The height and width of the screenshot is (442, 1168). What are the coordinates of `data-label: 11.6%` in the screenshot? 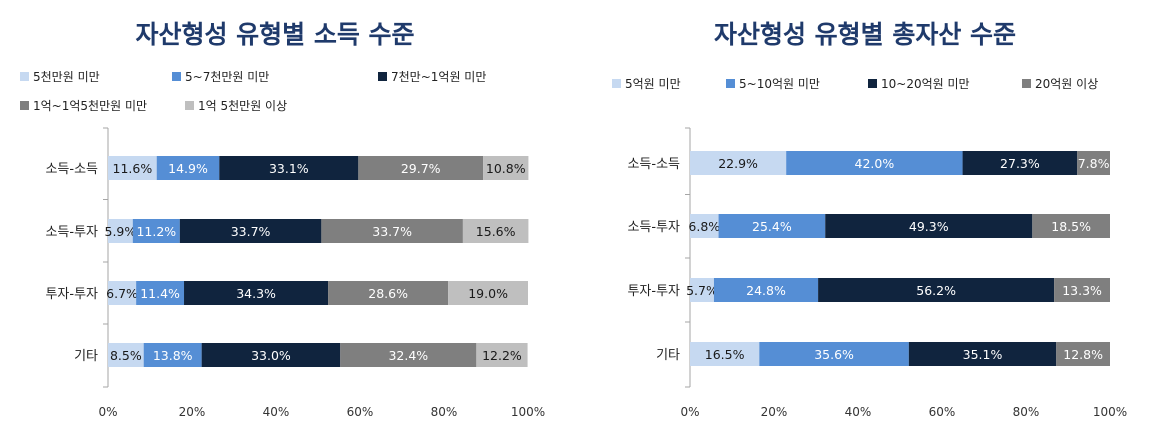 It's located at (133, 168).